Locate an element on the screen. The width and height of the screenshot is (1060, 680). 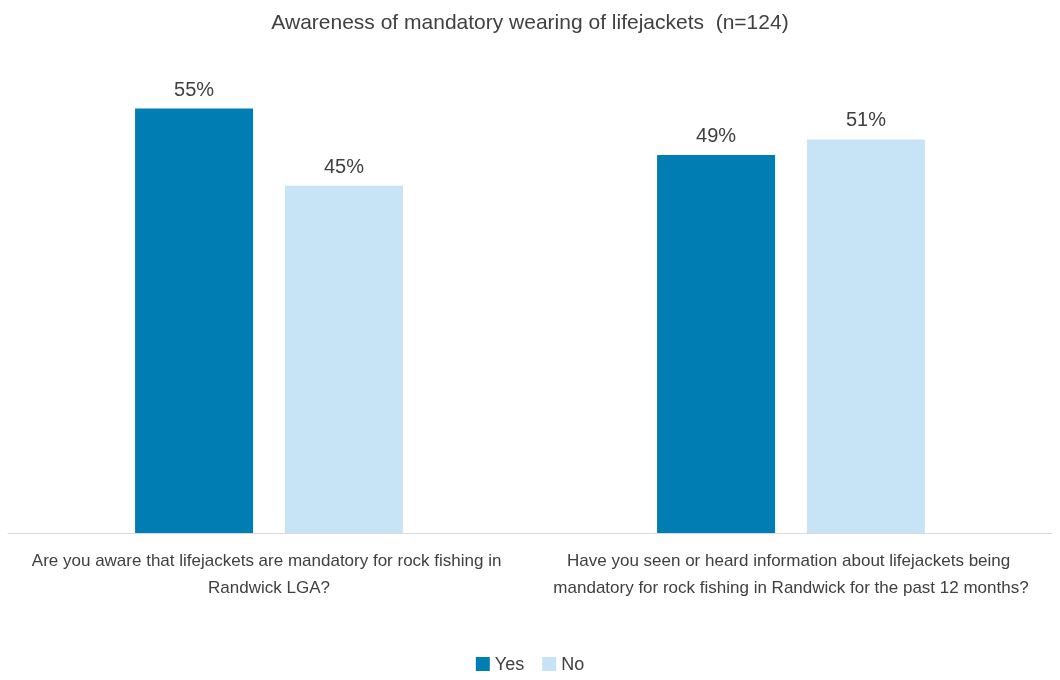
legend-label: No is located at coordinates (573, 664).